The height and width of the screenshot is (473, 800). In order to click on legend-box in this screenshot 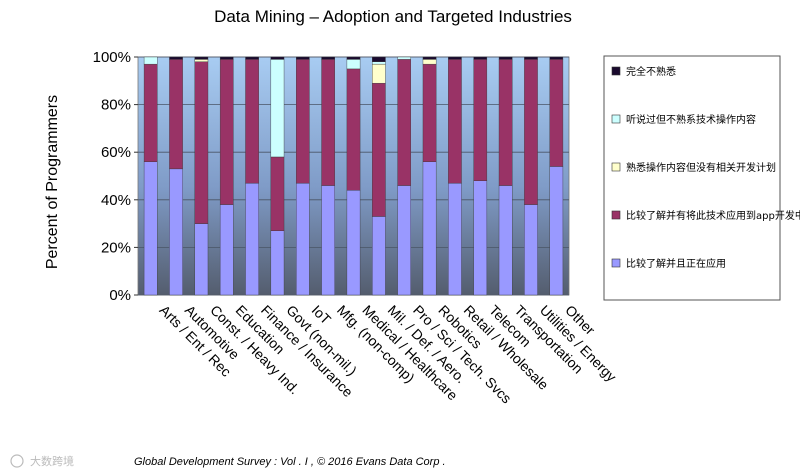, I will do `click(692, 178)`.